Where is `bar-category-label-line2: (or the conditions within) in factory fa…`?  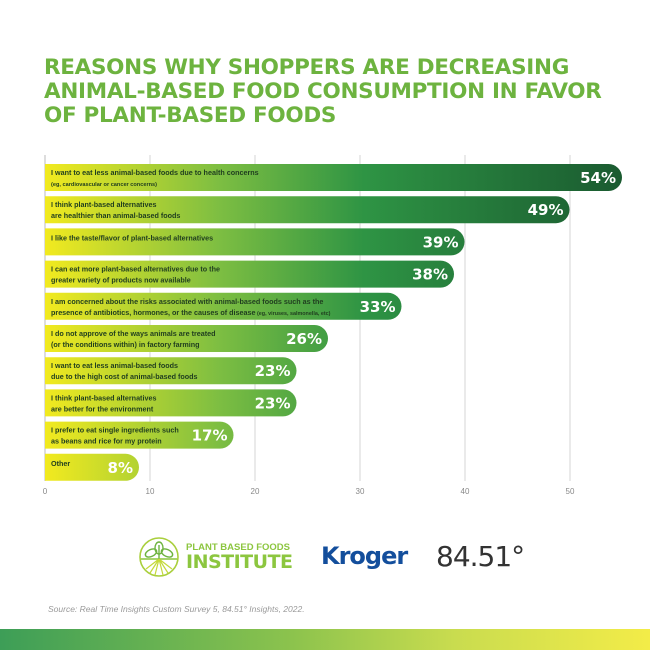
bar-category-label-line2: (or the conditions within) in factory fa… is located at coordinates (125, 344).